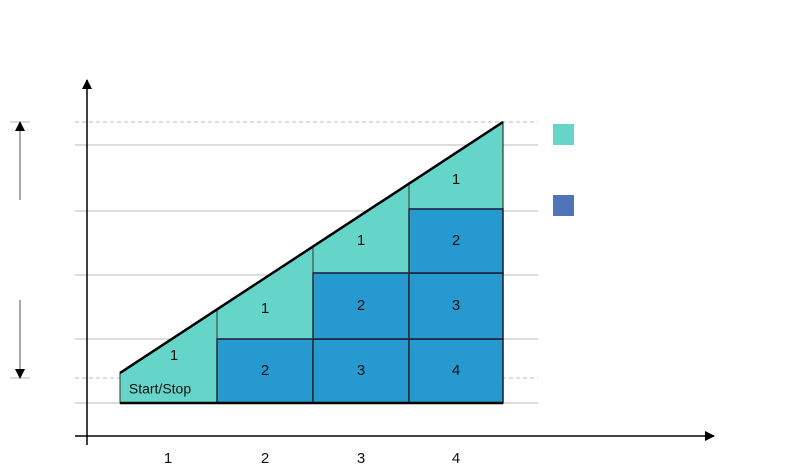 The width and height of the screenshot is (800, 466). Describe the element at coordinates (361, 458) in the screenshot. I see `x-axis-label: 3` at that location.